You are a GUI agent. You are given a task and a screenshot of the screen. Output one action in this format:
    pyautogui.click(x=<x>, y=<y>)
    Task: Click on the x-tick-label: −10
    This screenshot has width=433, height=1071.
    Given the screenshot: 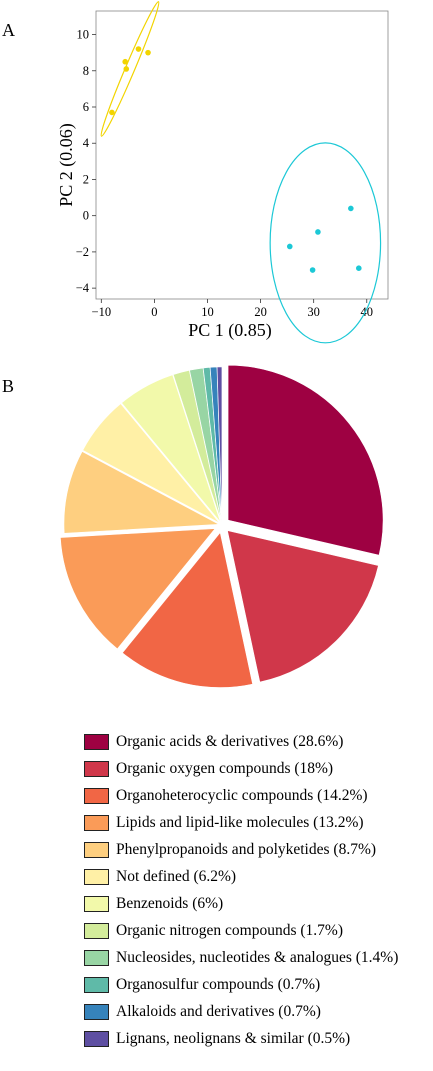 What is the action you would take?
    pyautogui.click(x=102, y=312)
    